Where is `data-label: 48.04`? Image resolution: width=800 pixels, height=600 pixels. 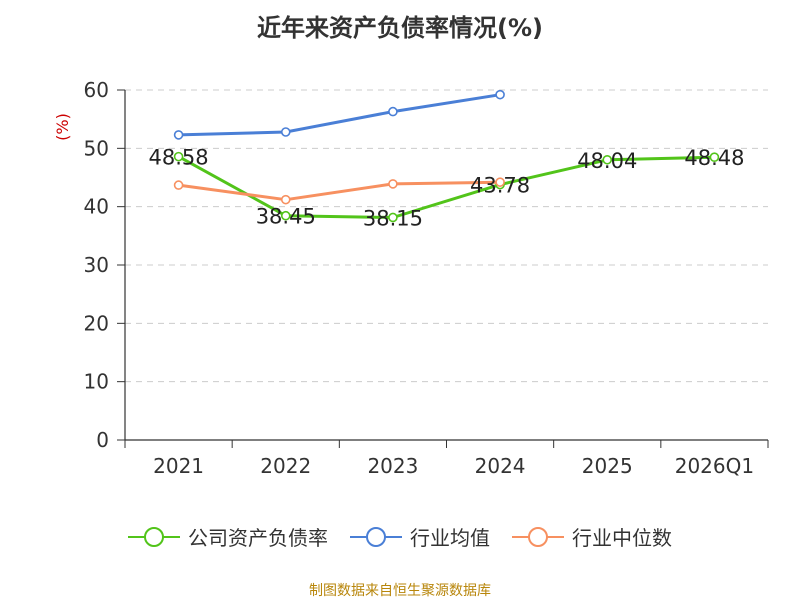
data-label: 48.04 is located at coordinates (607, 161).